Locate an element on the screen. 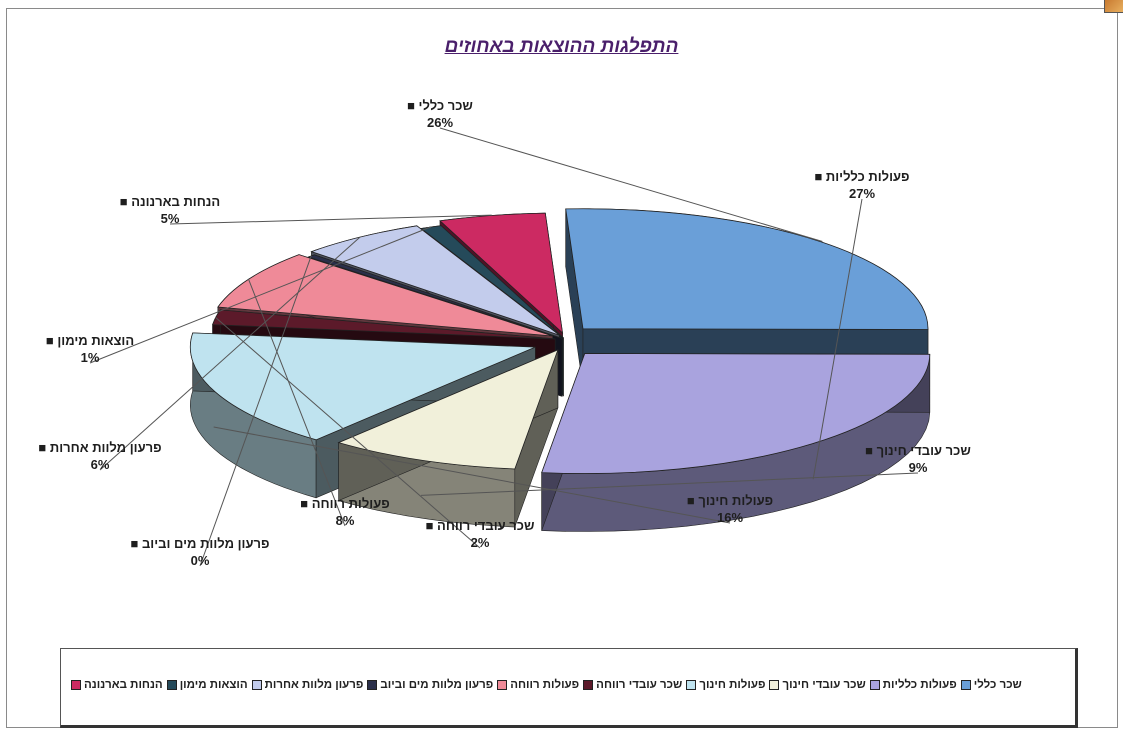  slice-label-value-3: 16% is located at coordinates (730, 517).